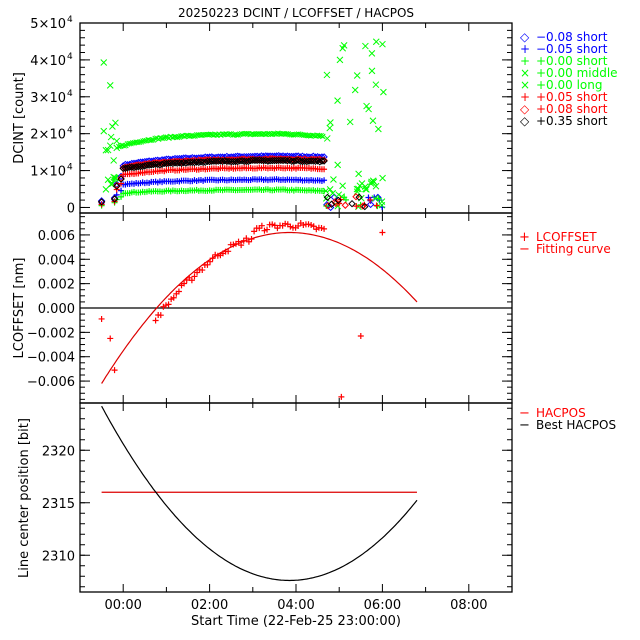 This screenshot has width=640, height=640. What do you see at coordinates (296, 621) in the screenshot?
I see `x-axis-label: Start Time (22-Feb-25 23:00:00)` at bounding box center [296, 621].